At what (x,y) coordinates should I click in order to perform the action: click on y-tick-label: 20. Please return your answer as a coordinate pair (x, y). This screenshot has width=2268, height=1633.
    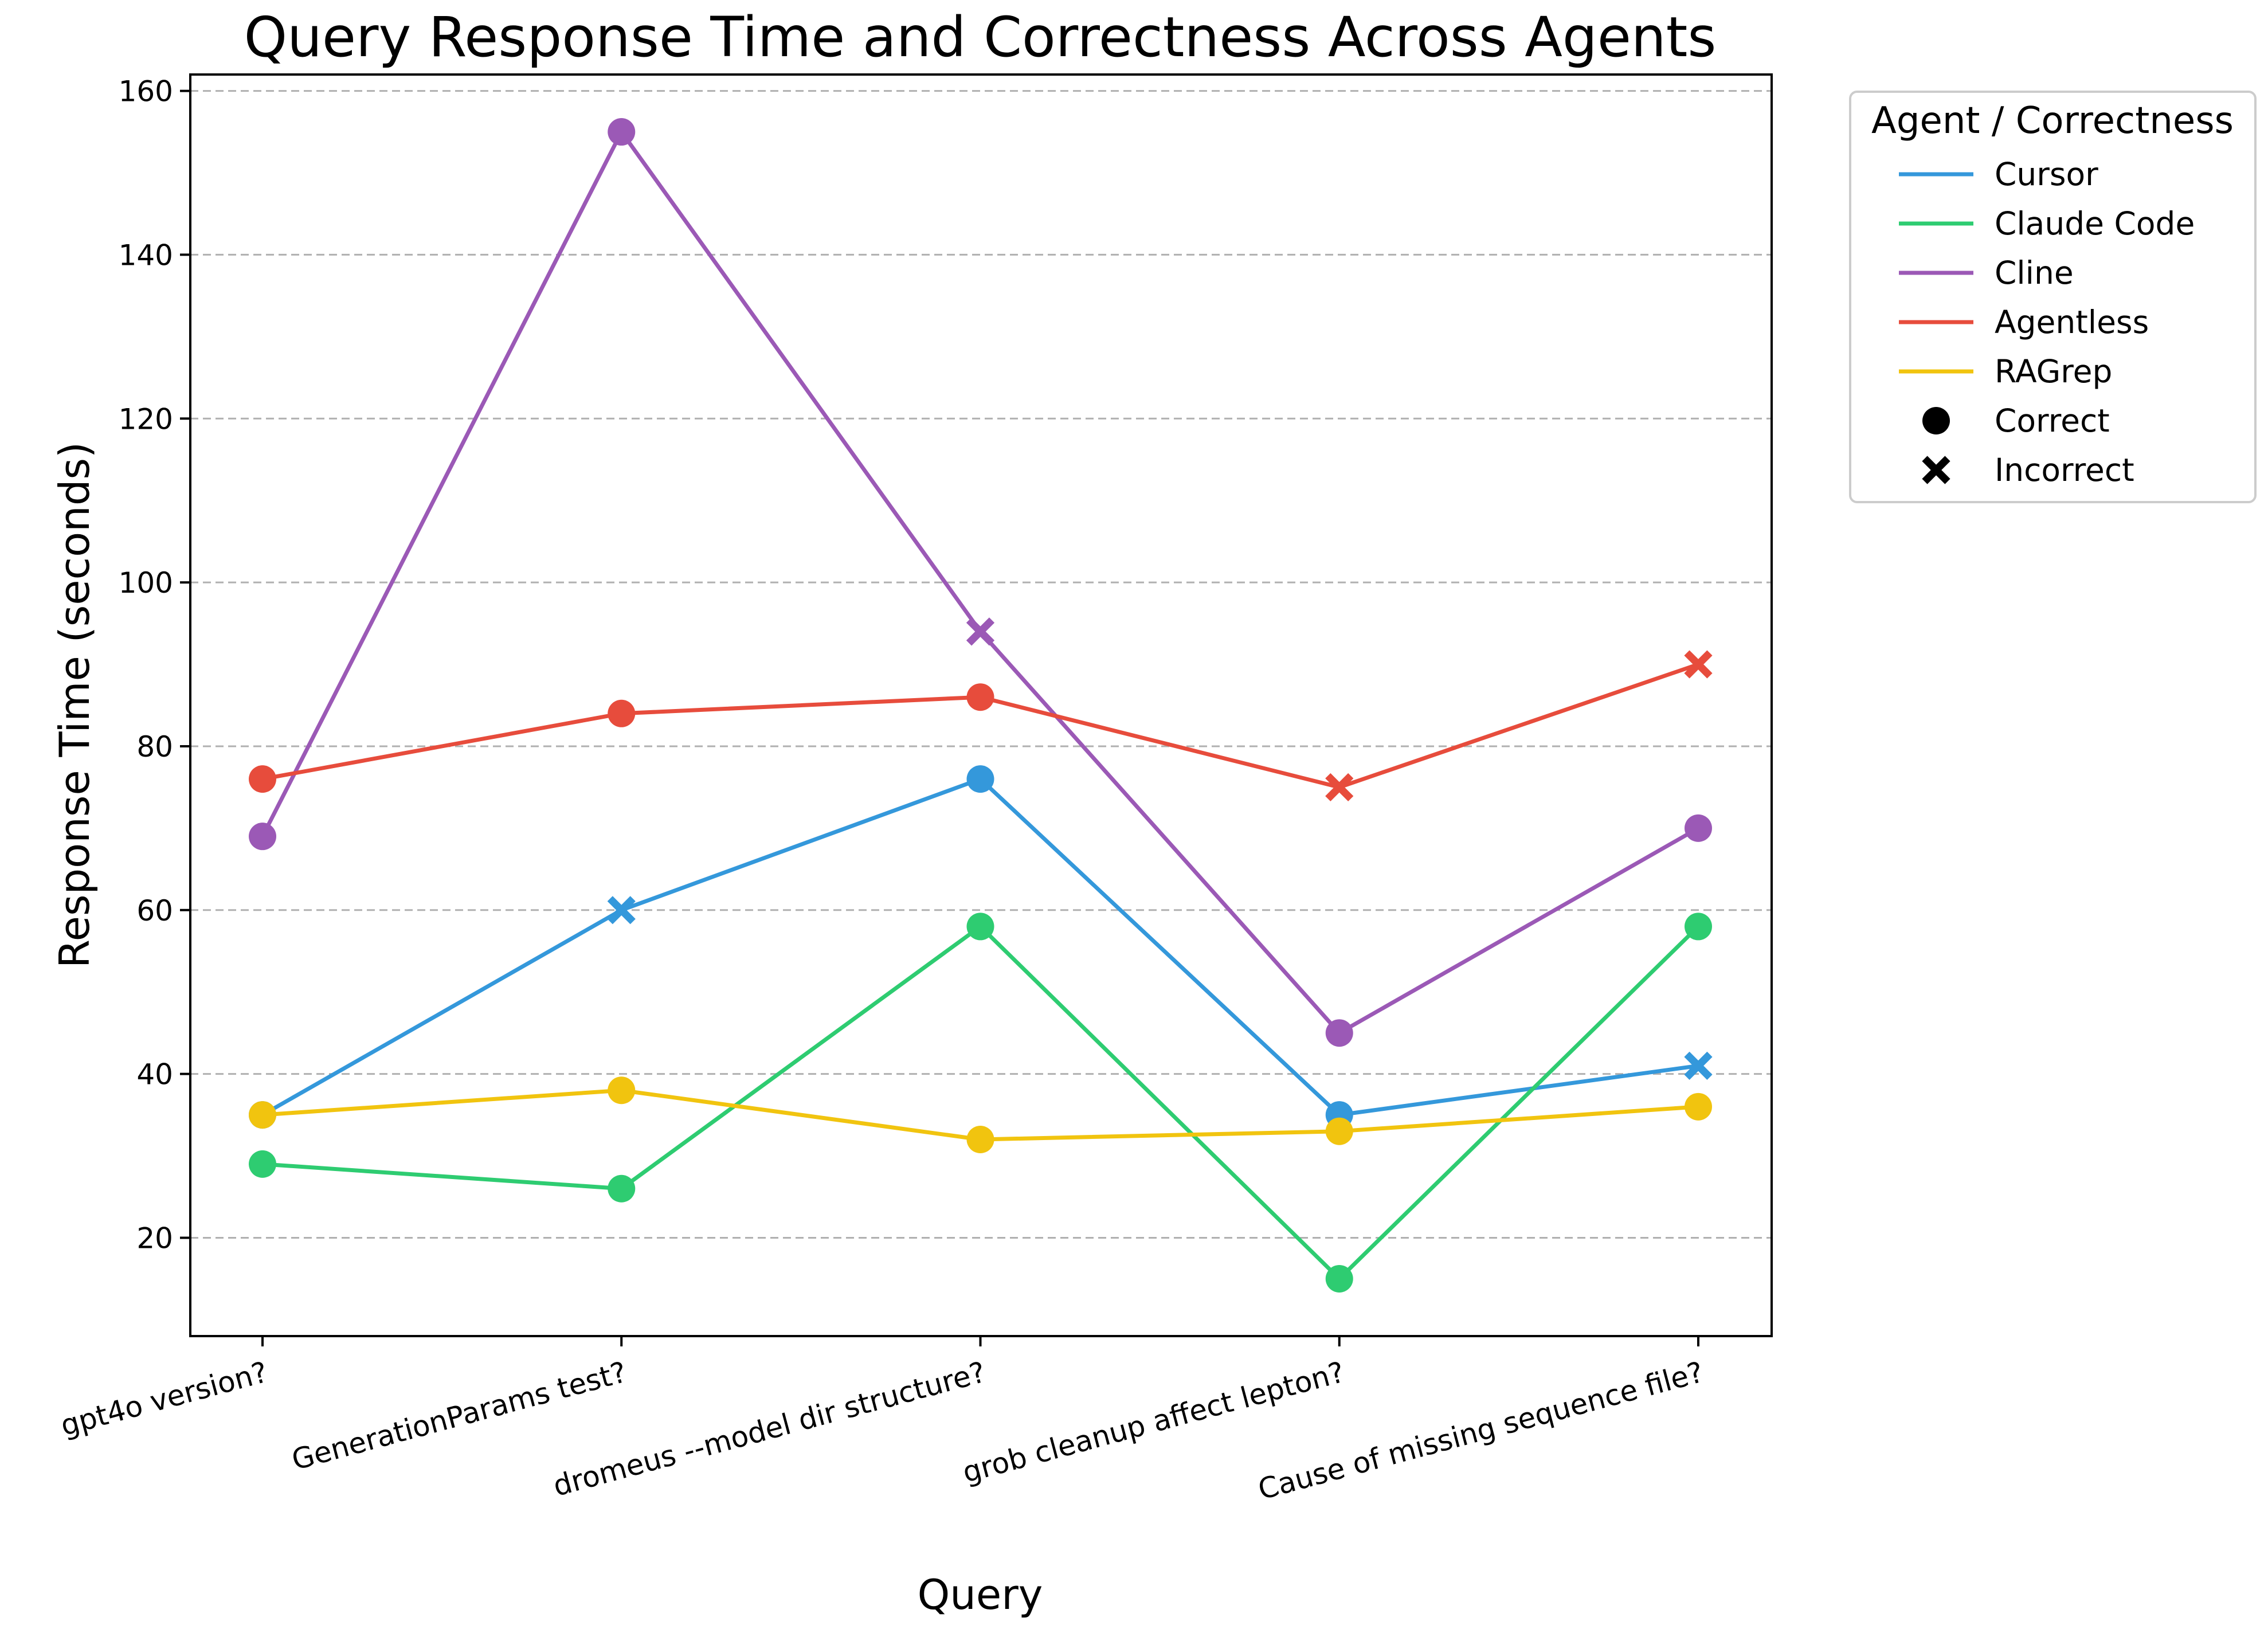
    Looking at the image, I should click on (154, 1238).